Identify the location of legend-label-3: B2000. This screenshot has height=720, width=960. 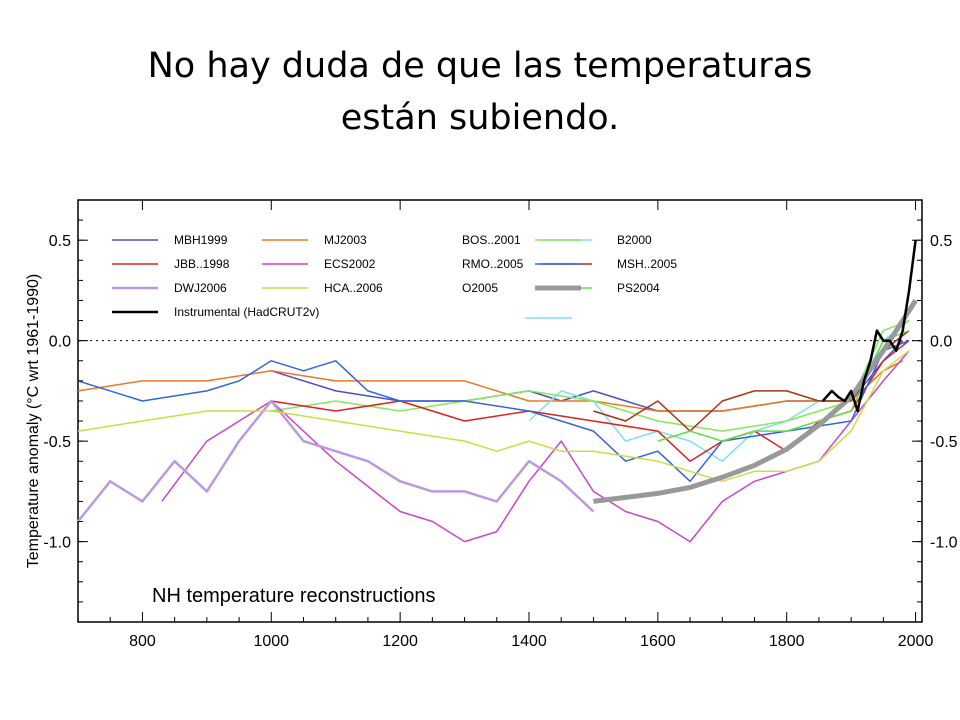
(634, 240).